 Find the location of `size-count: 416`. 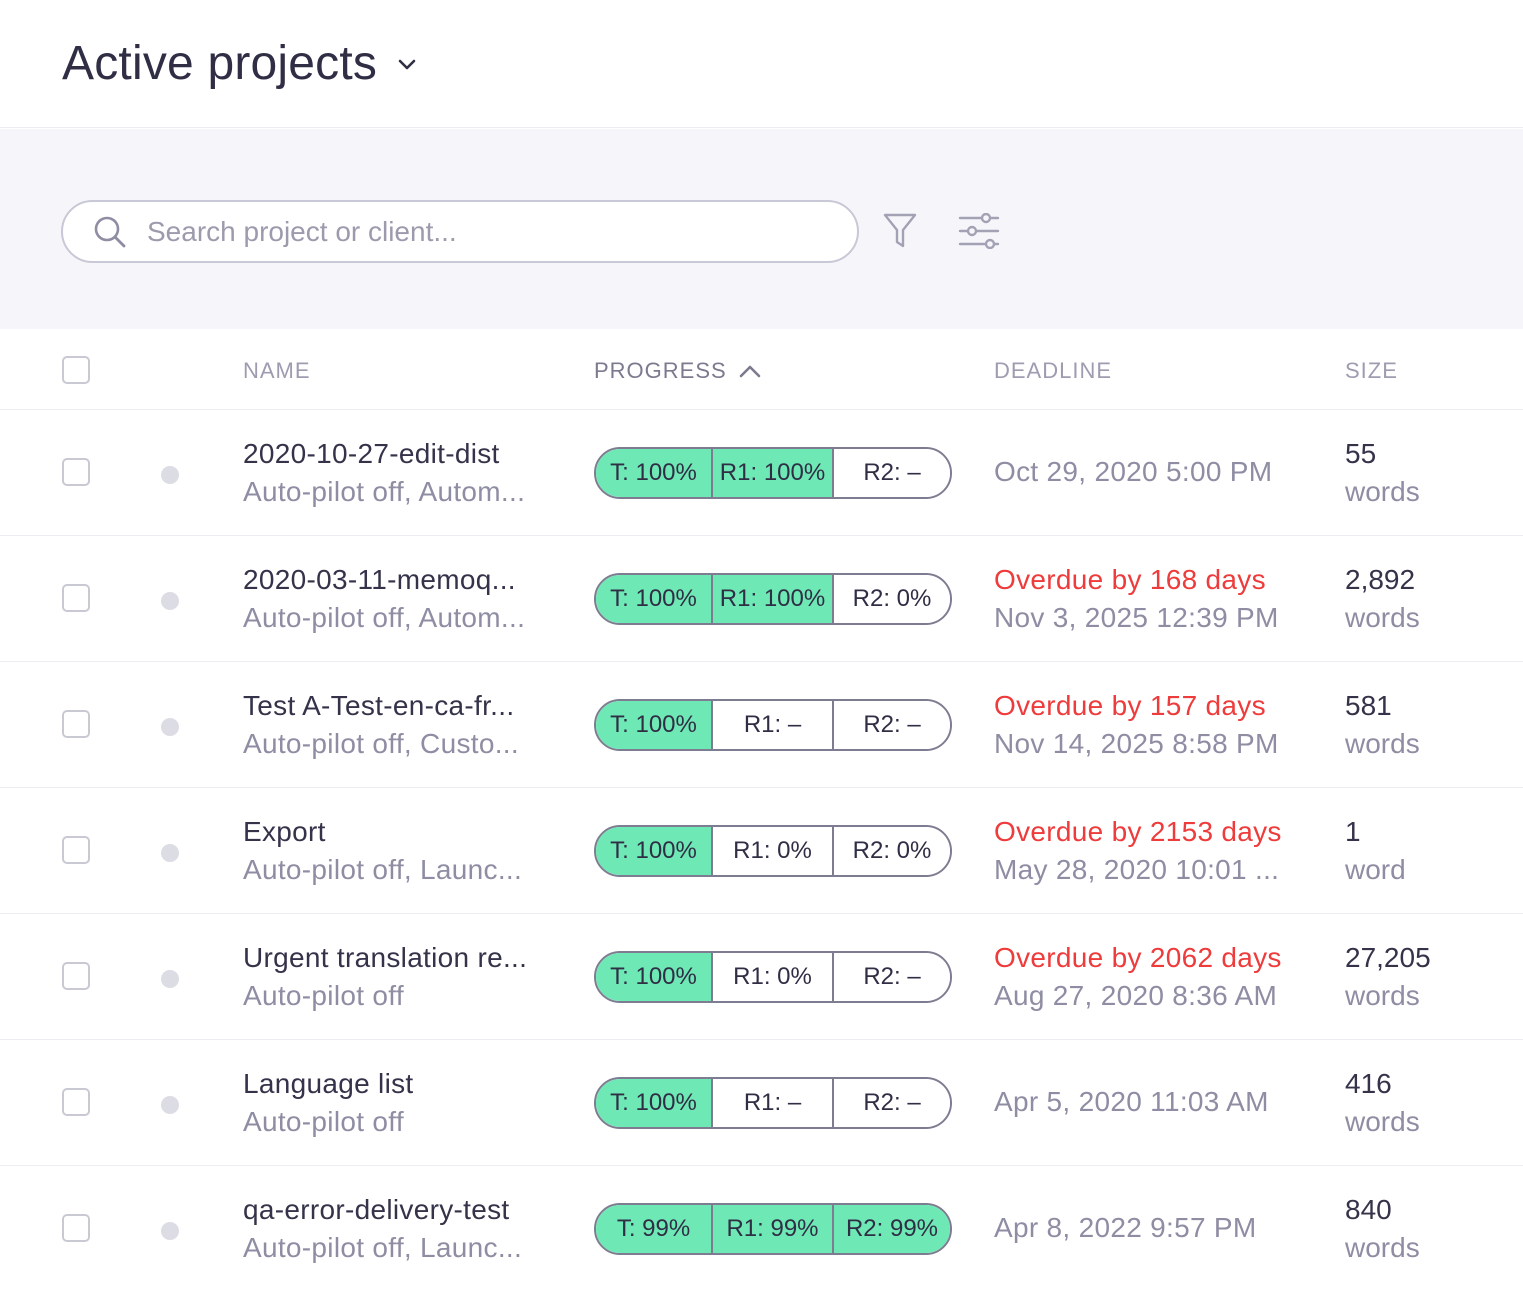

size-count: 416 is located at coordinates (1368, 1083).